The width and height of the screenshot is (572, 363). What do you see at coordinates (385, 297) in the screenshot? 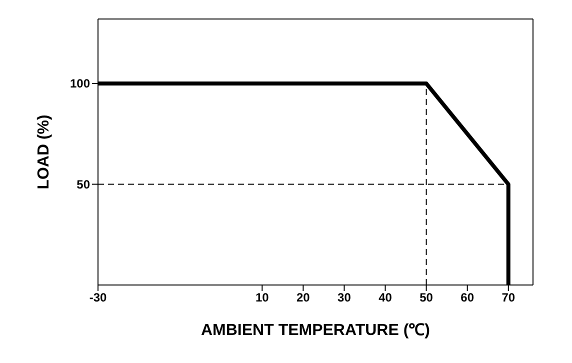
I see `x-tick-label: 40` at bounding box center [385, 297].